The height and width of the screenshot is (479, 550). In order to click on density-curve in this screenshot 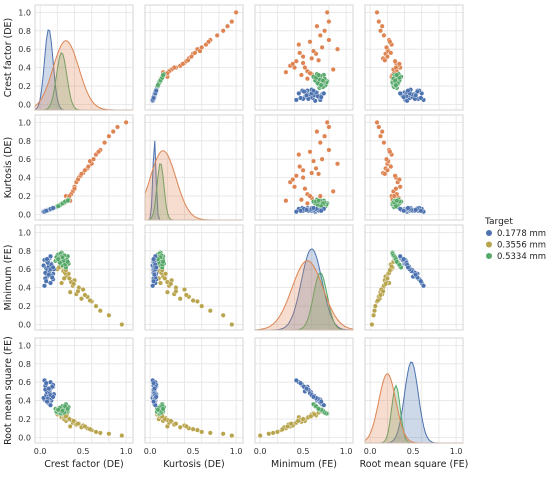, I will do `click(304, 295)`.